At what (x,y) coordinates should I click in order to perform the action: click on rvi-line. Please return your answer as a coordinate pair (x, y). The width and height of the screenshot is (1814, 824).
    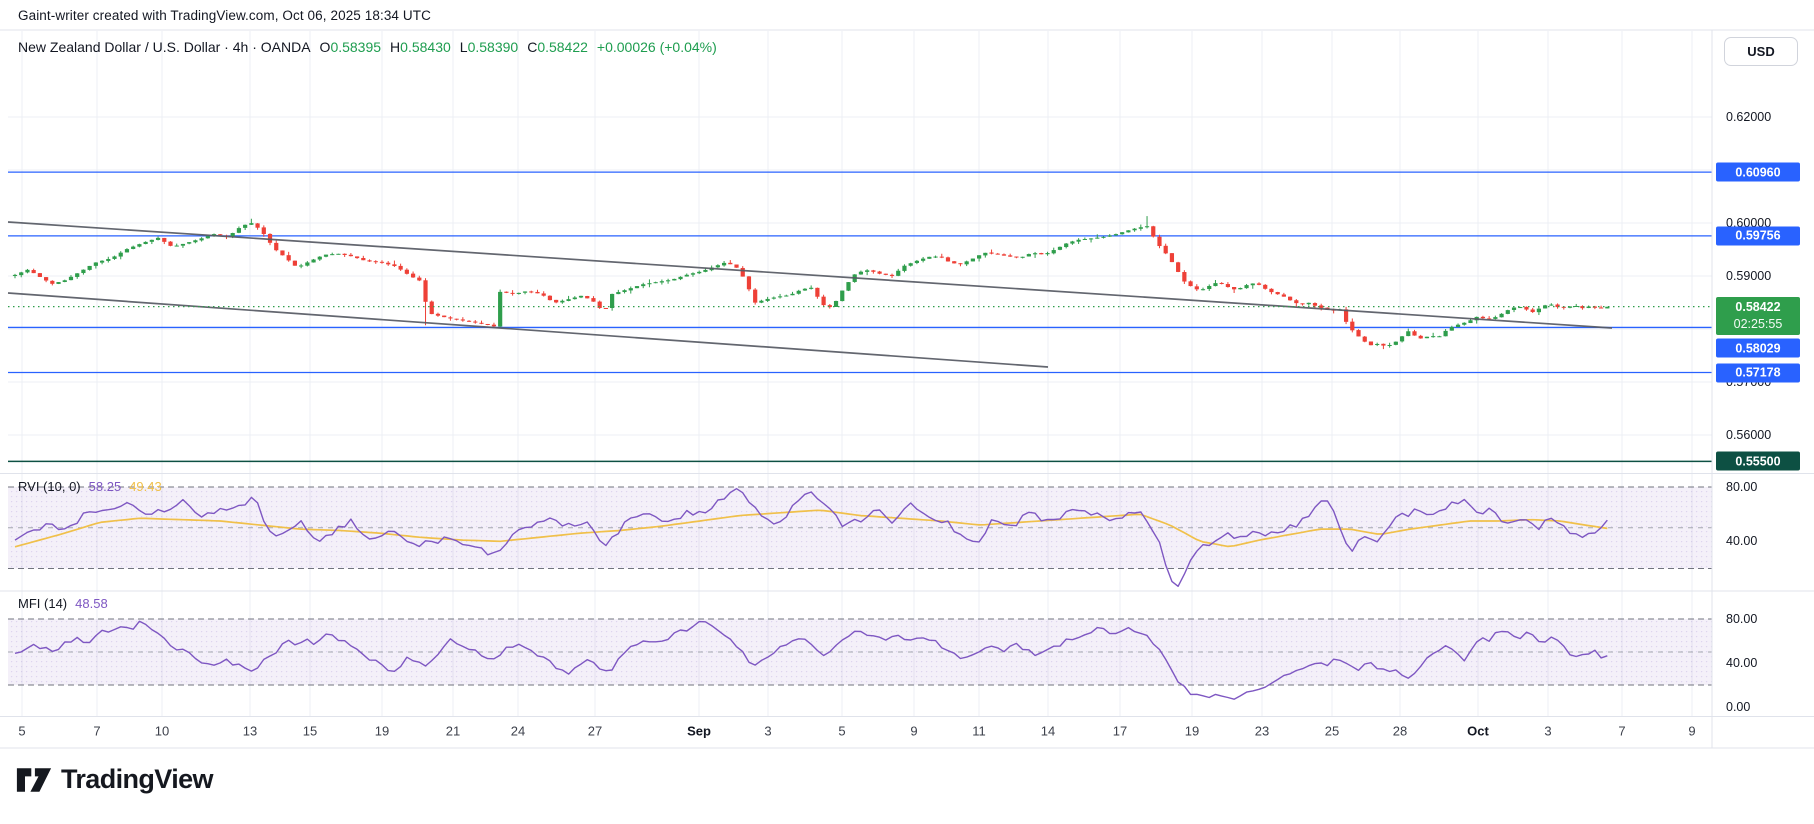
    Looking at the image, I should click on (811, 537).